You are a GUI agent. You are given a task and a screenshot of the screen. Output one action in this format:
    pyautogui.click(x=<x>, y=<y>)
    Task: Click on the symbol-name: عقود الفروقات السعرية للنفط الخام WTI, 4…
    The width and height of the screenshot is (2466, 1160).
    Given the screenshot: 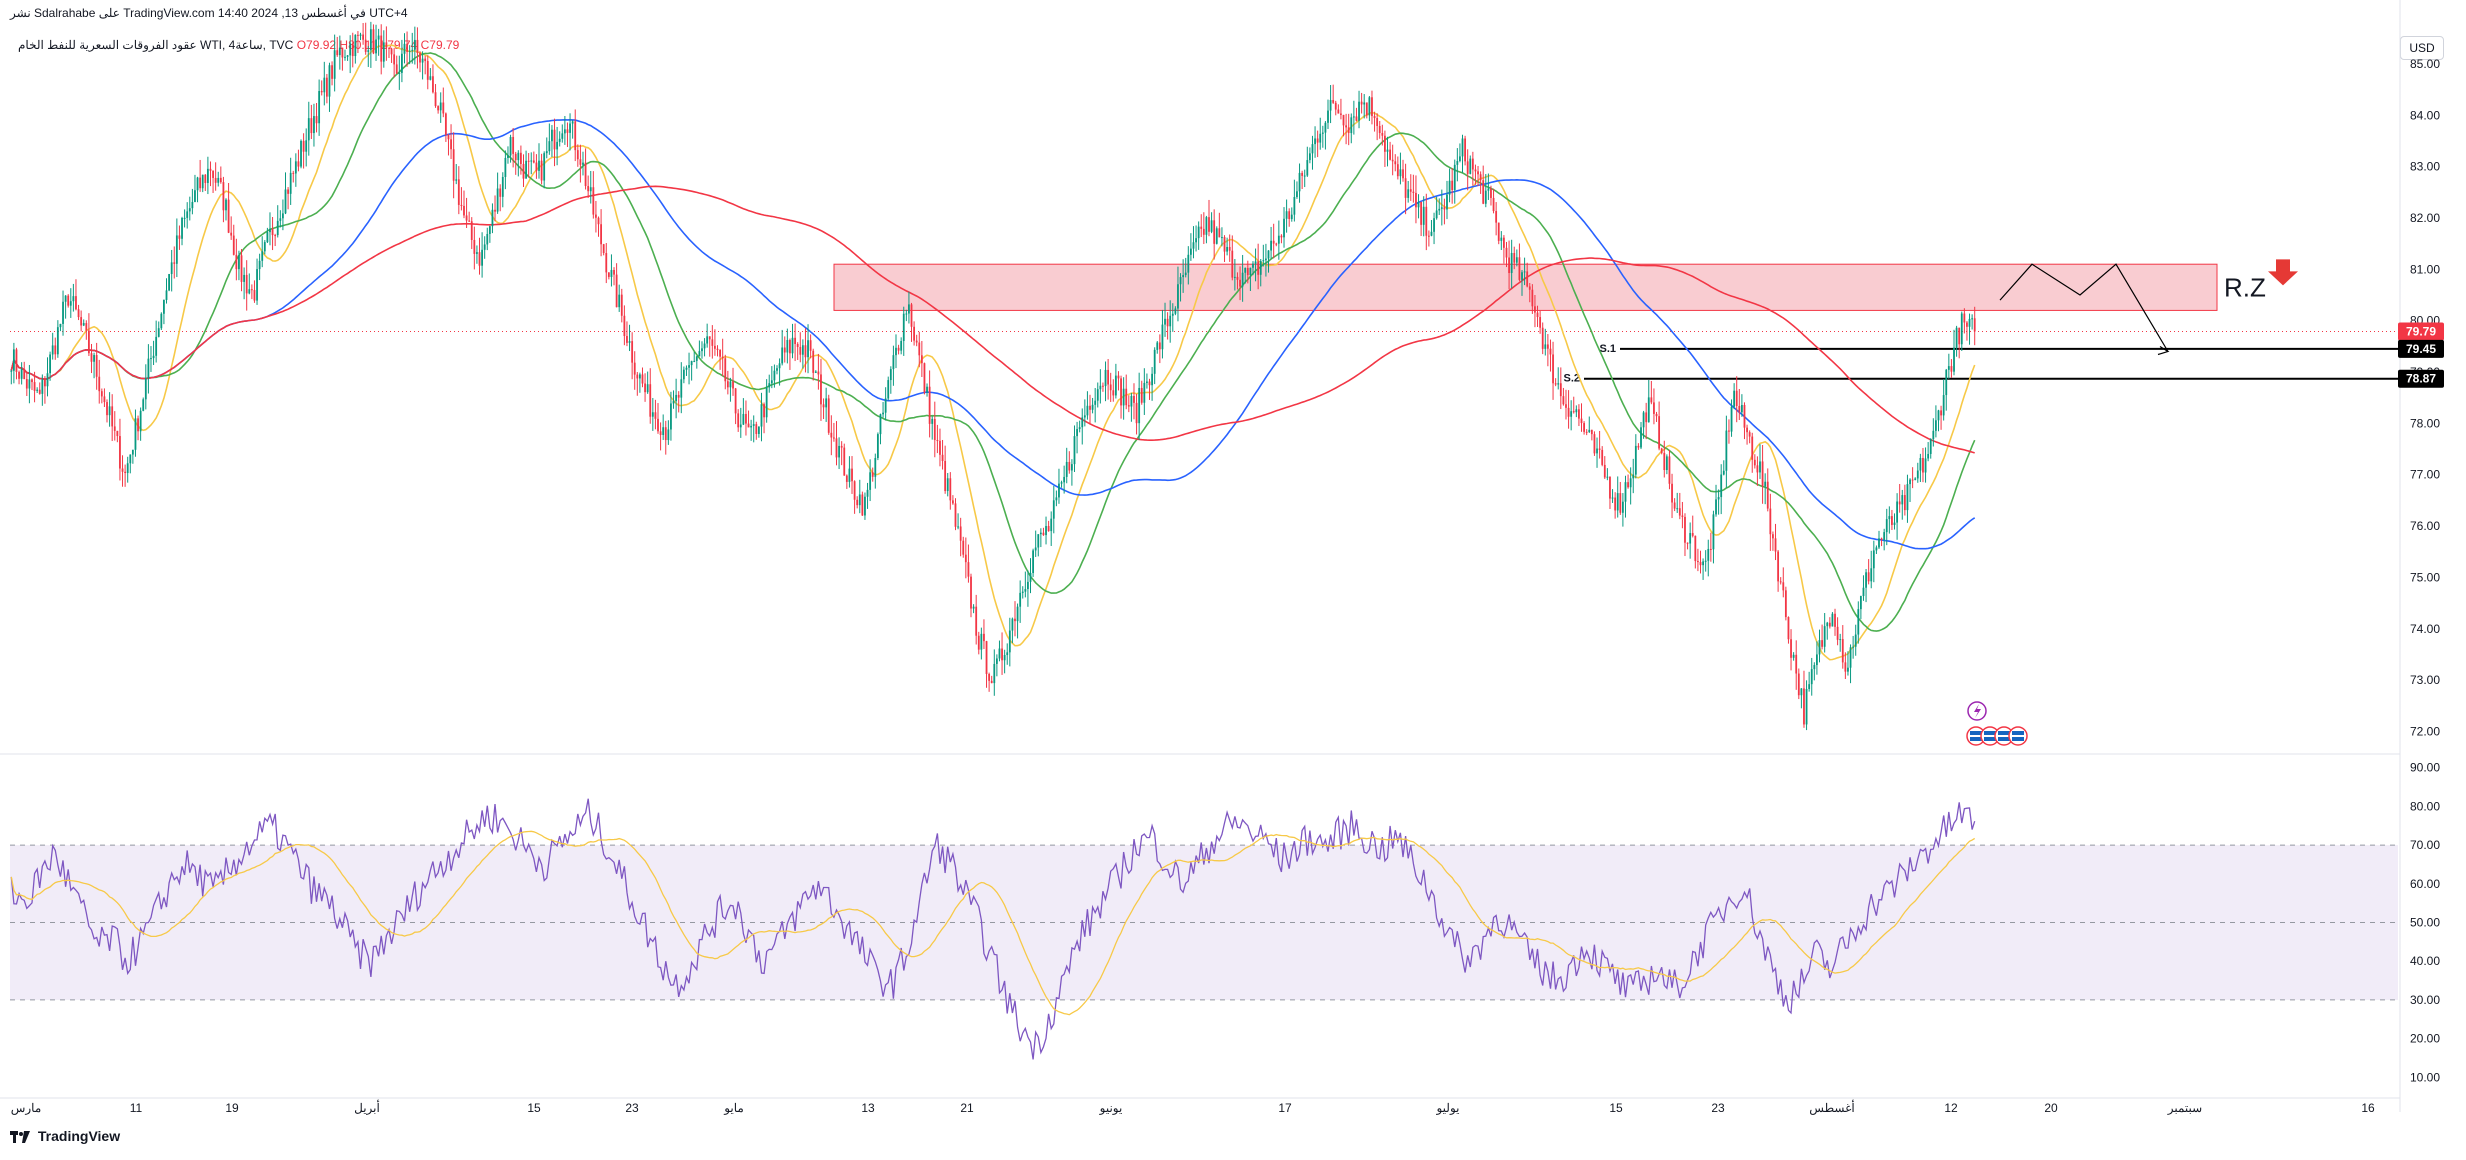 What is the action you would take?
    pyautogui.click(x=156, y=45)
    